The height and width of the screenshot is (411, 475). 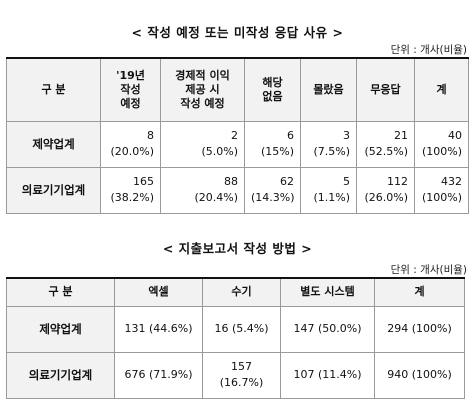 I want to click on table-cell: 940 (100%), so click(x=419, y=375).